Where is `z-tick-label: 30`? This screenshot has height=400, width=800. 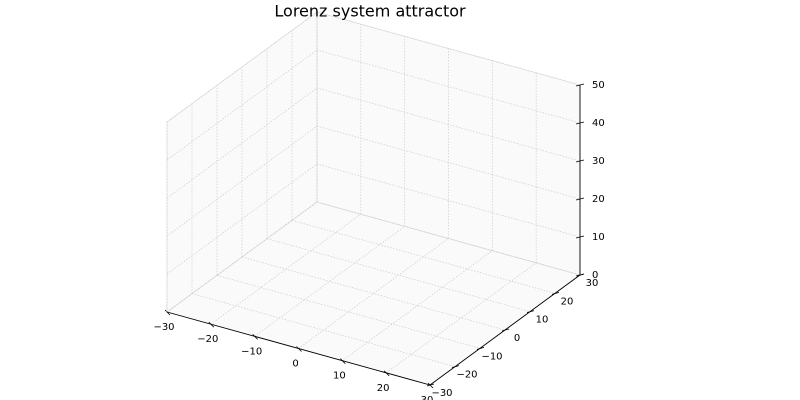
z-tick-label: 30 is located at coordinates (598, 161).